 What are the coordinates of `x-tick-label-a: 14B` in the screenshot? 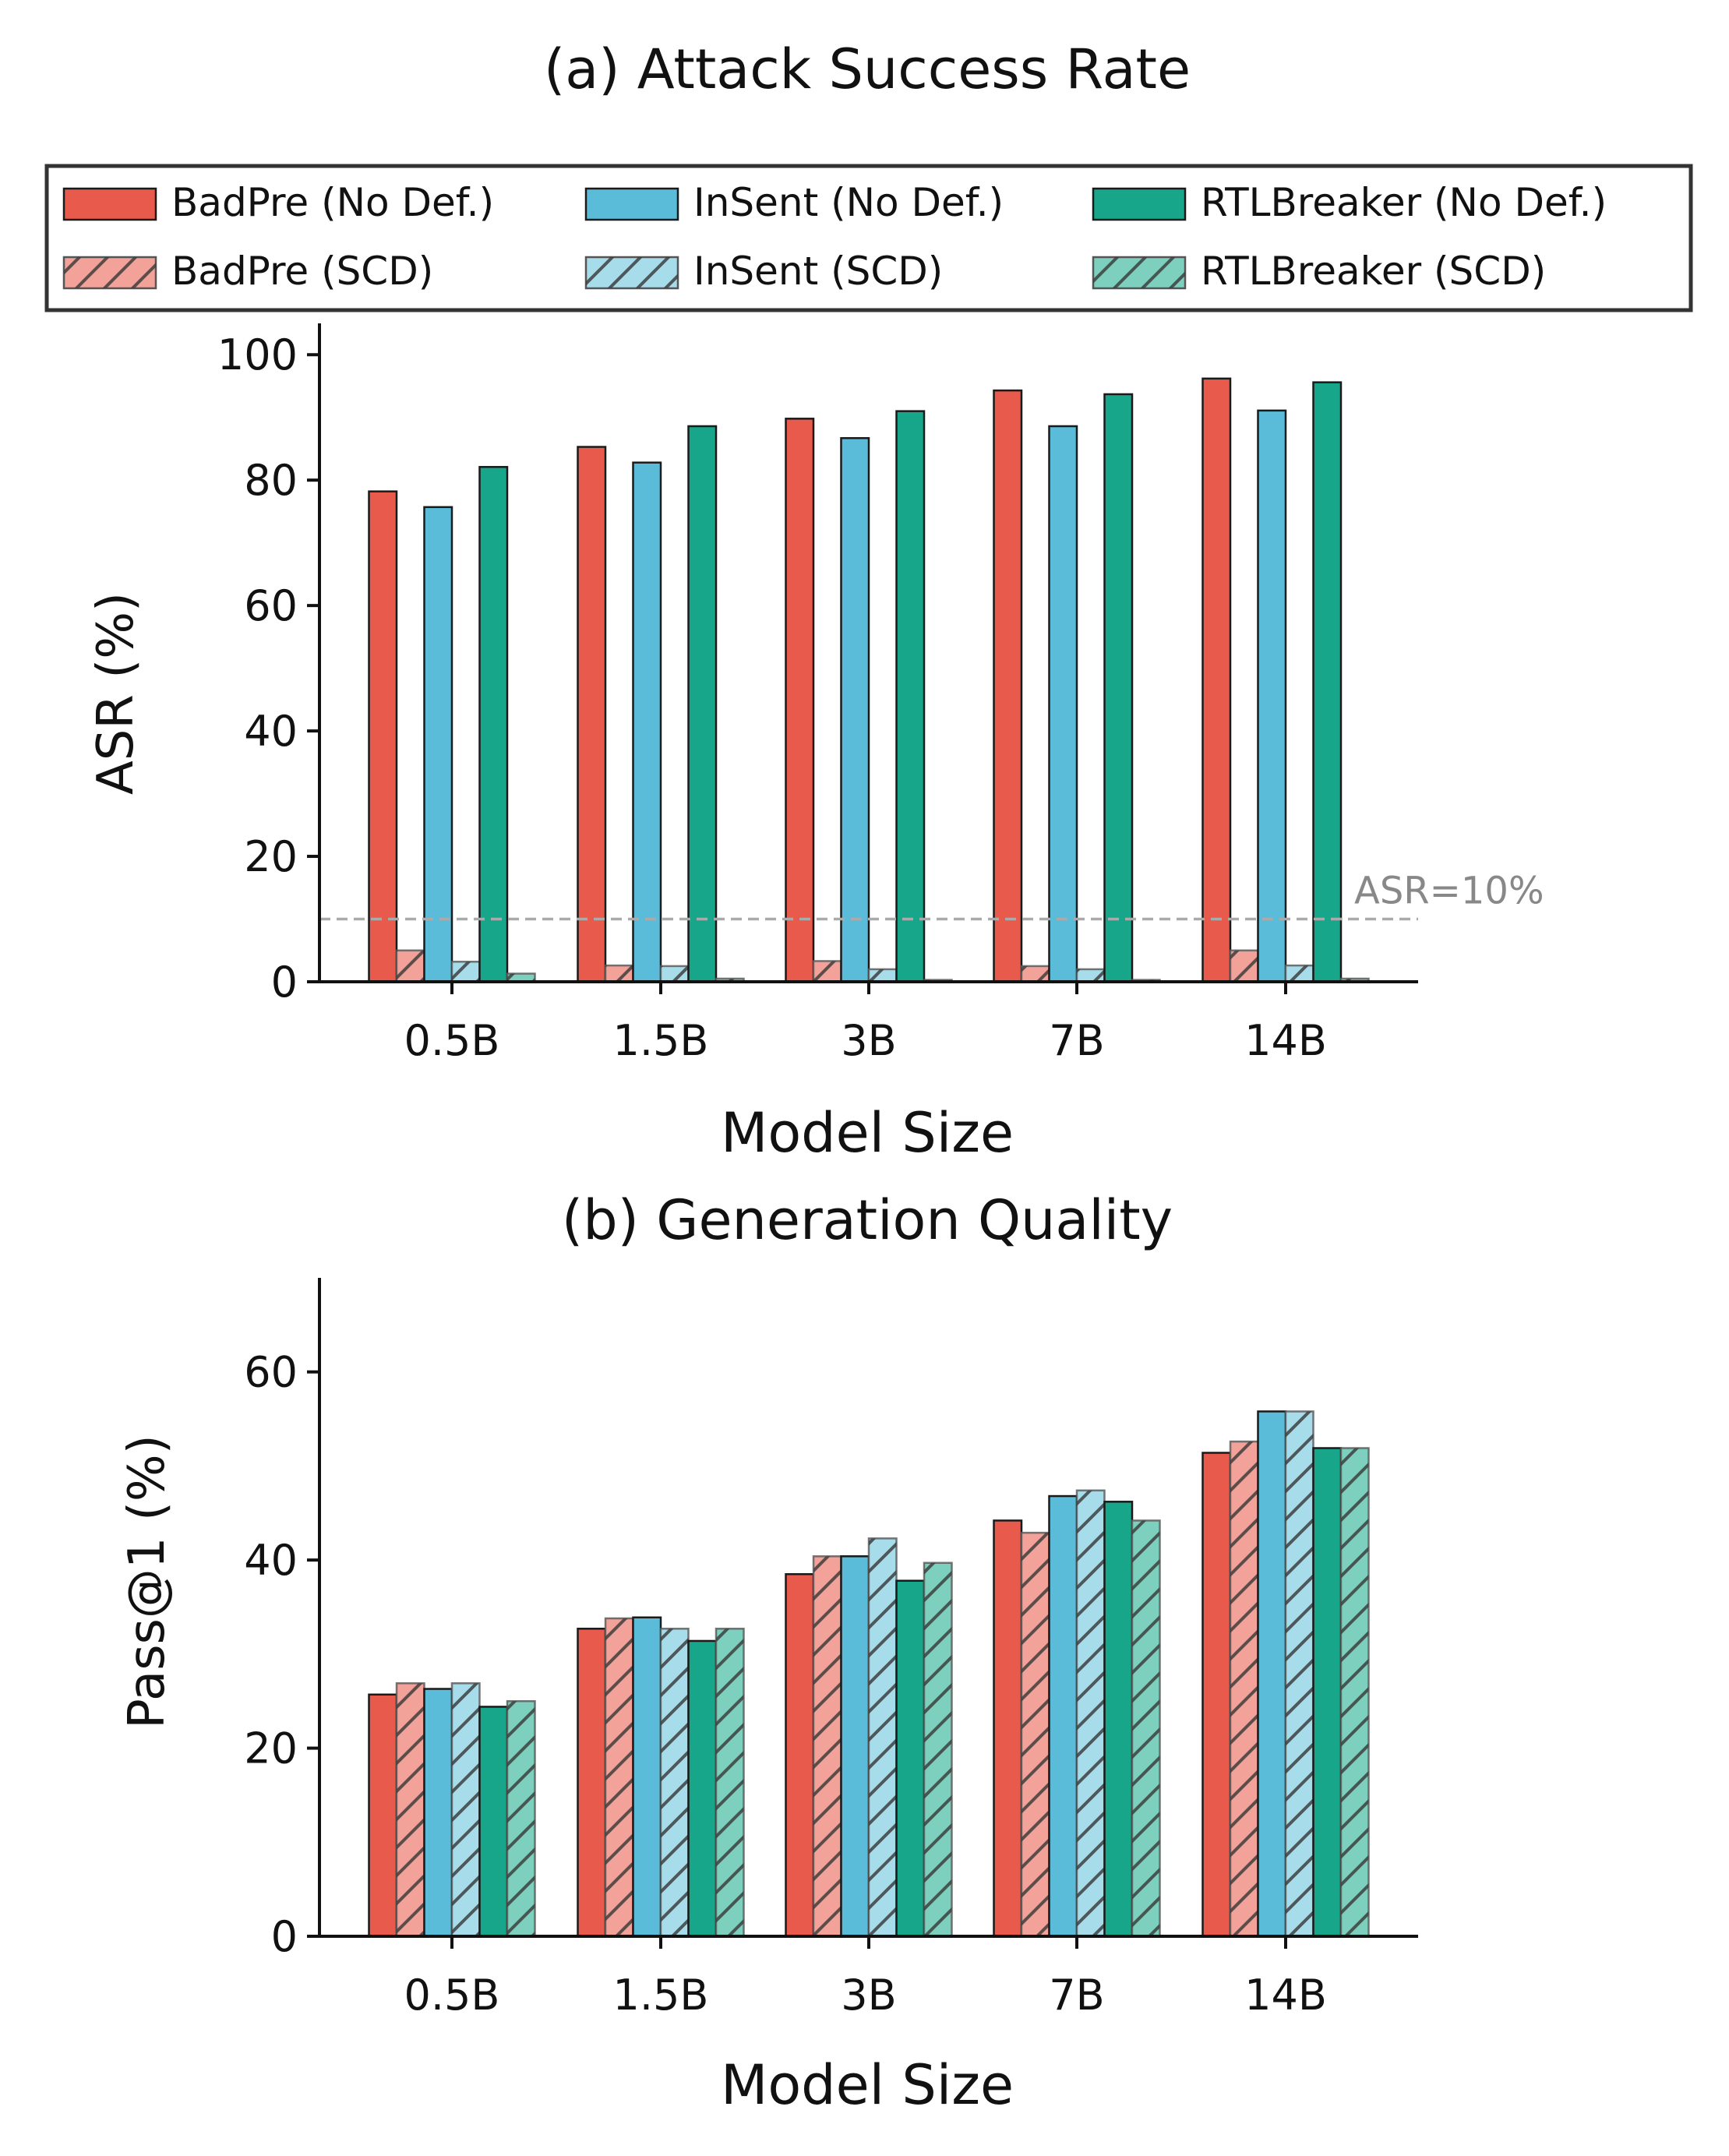 It's located at (1285, 1040).